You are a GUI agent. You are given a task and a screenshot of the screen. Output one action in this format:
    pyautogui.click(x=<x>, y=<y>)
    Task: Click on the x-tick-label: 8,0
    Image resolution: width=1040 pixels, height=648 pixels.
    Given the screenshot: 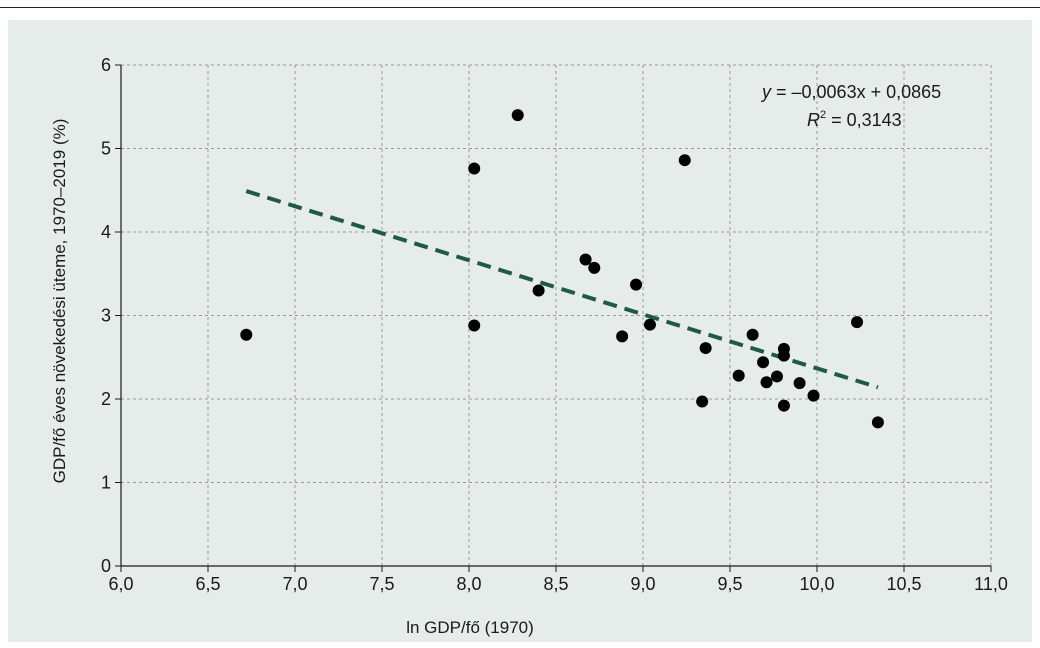 What is the action you would take?
    pyautogui.click(x=468, y=584)
    